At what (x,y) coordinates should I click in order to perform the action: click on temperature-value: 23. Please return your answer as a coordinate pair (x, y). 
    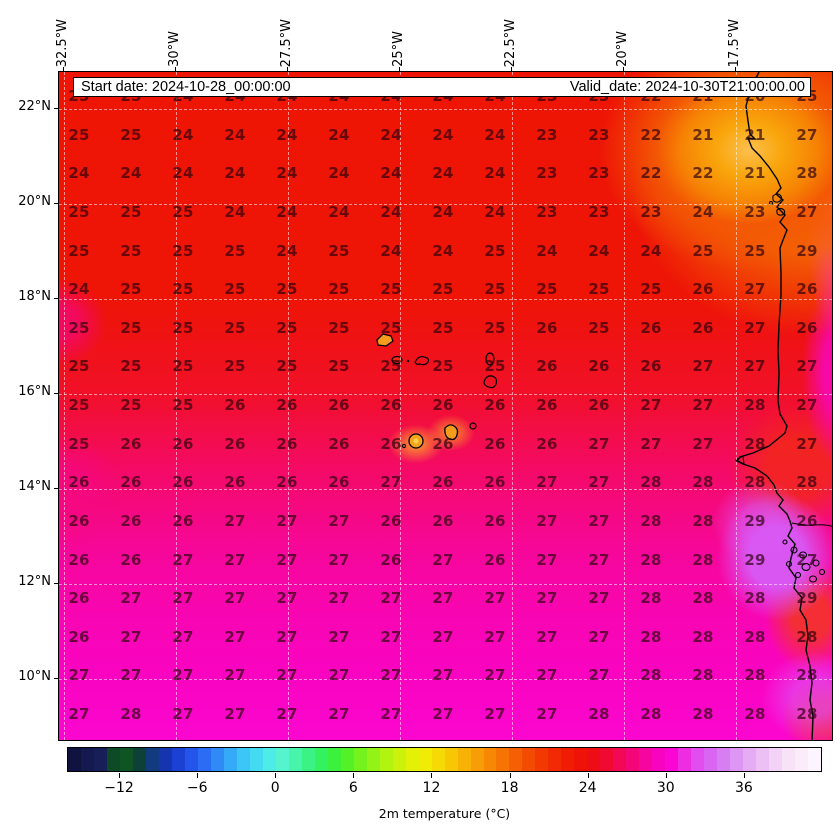
    Looking at the image, I should click on (651, 211).